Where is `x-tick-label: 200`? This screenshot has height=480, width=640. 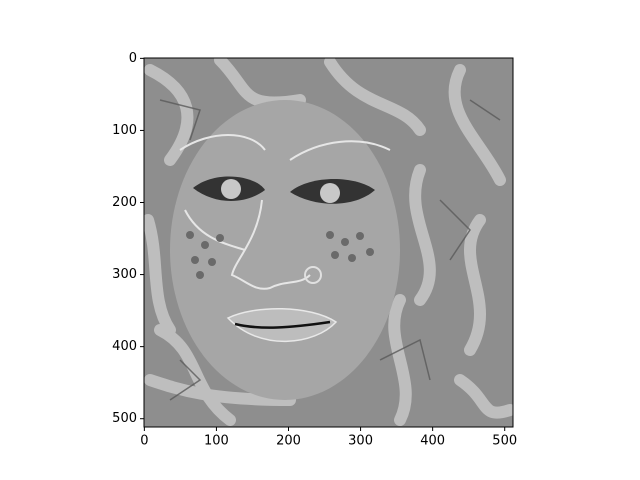
x-tick-label: 200 is located at coordinates (288, 441).